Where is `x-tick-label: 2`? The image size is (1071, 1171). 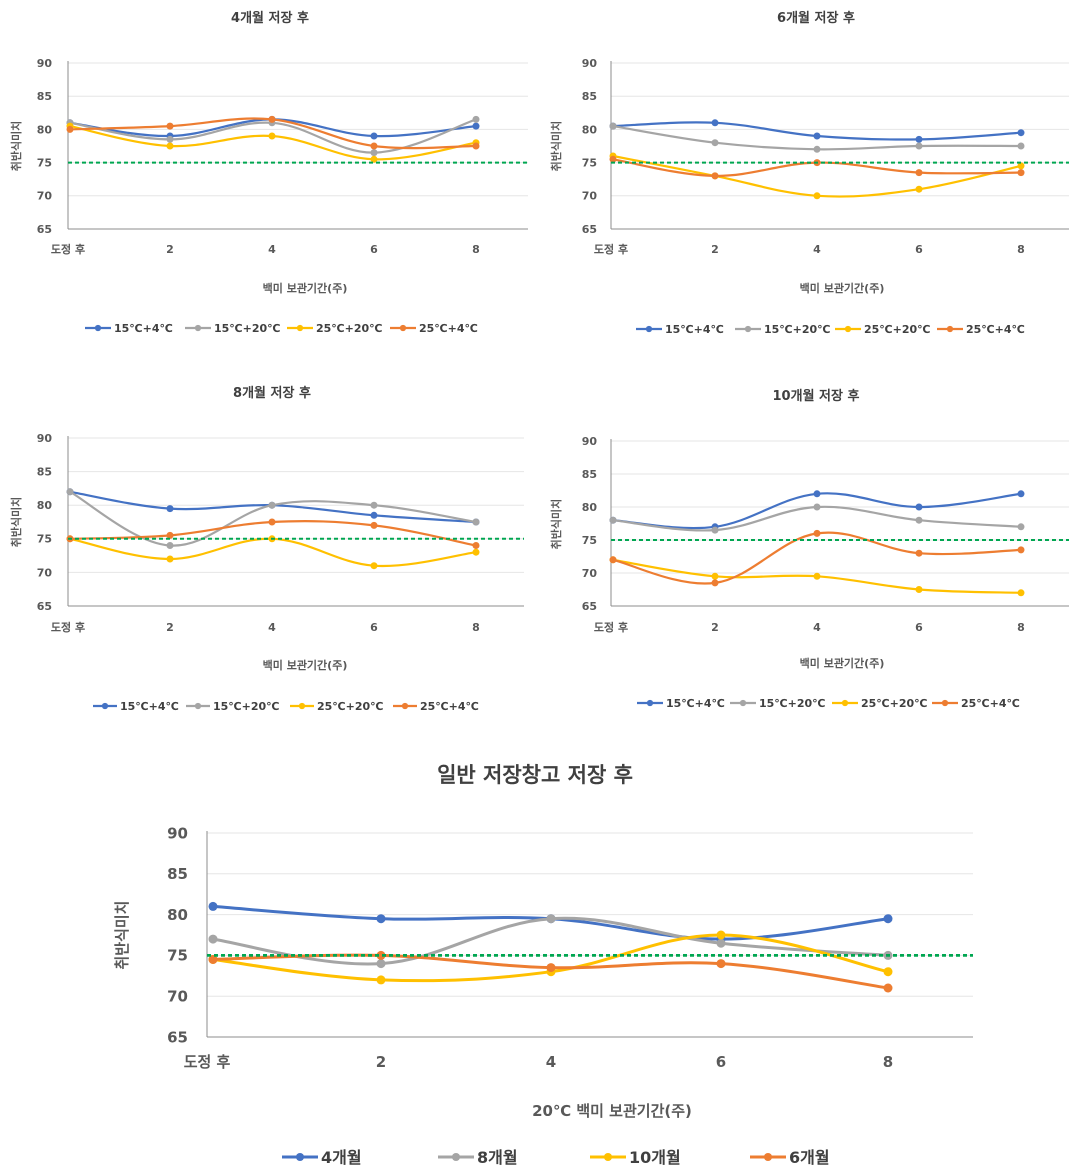
x-tick-label: 2 is located at coordinates (715, 249).